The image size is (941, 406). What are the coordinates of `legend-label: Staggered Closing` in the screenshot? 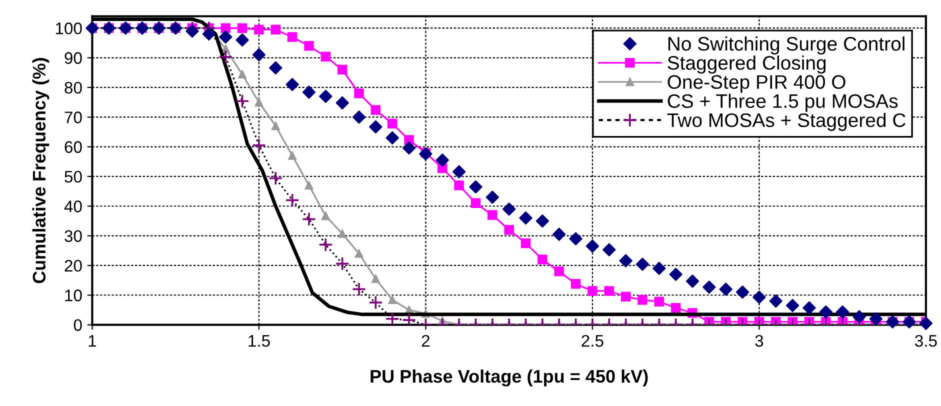 It's located at (747, 65).